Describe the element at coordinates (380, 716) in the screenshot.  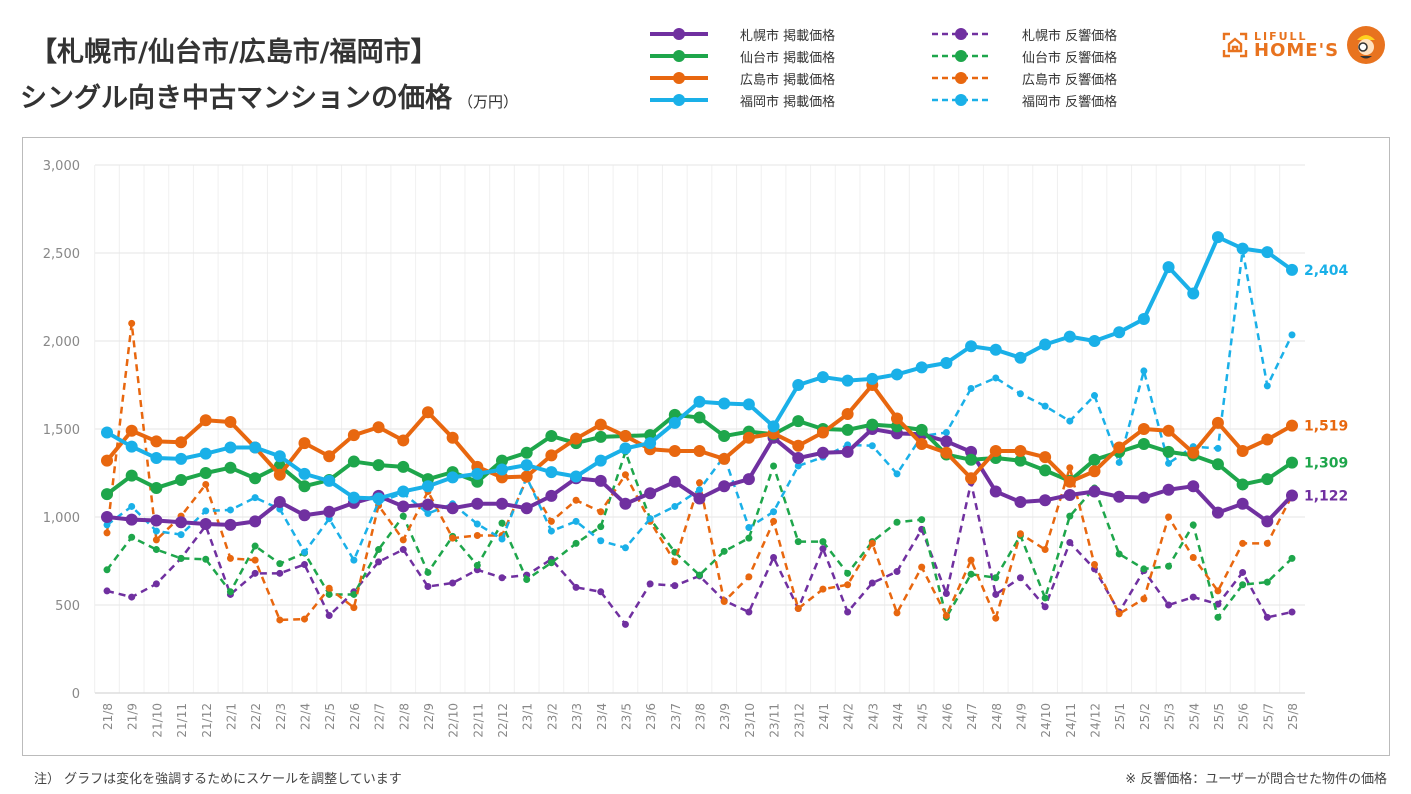
I see `x-tick-label: 22/7` at that location.